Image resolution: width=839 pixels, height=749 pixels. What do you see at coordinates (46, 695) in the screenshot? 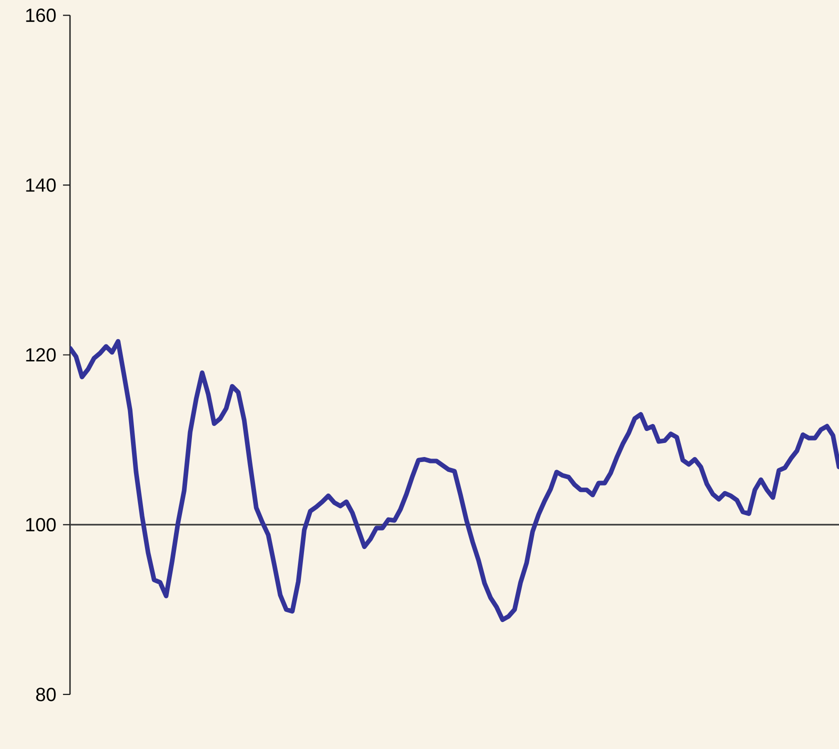
I see `y-tick-label: 80` at bounding box center [46, 695].